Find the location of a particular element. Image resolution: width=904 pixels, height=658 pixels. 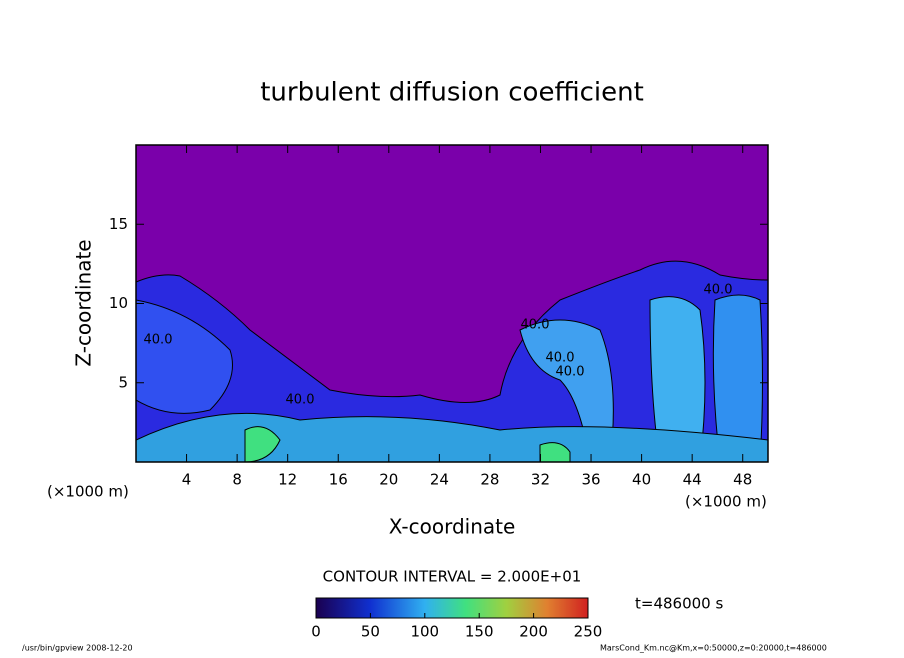

colorbar-tick-label: 150 is located at coordinates (479, 632).